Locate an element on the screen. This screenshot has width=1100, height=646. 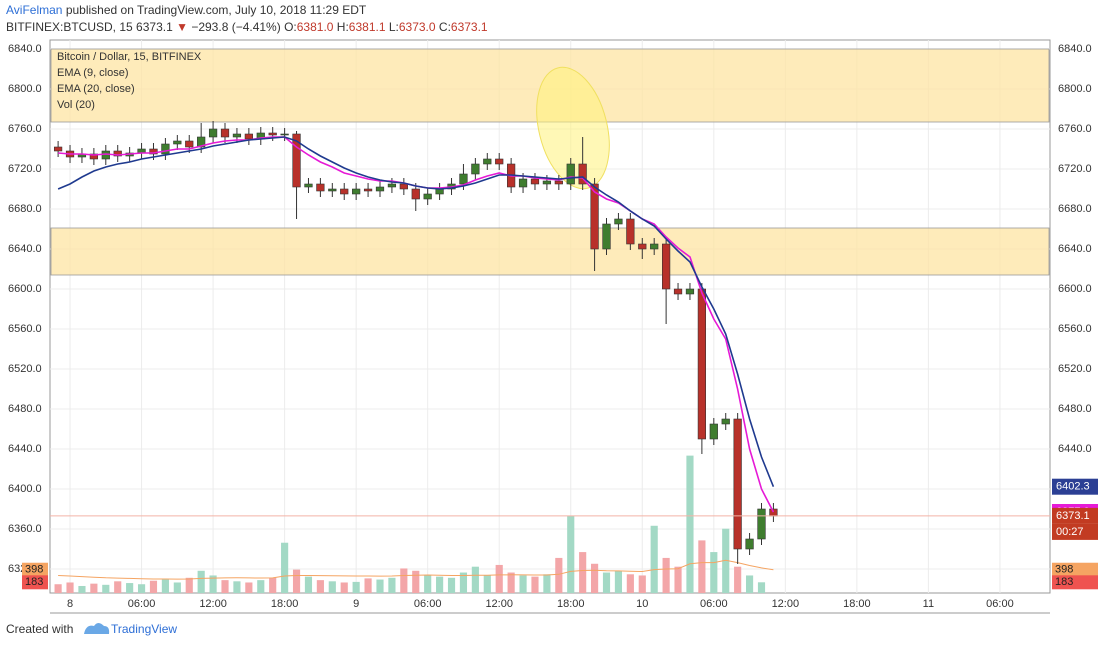
x-tick-label: 9 is located at coordinates (356, 604).